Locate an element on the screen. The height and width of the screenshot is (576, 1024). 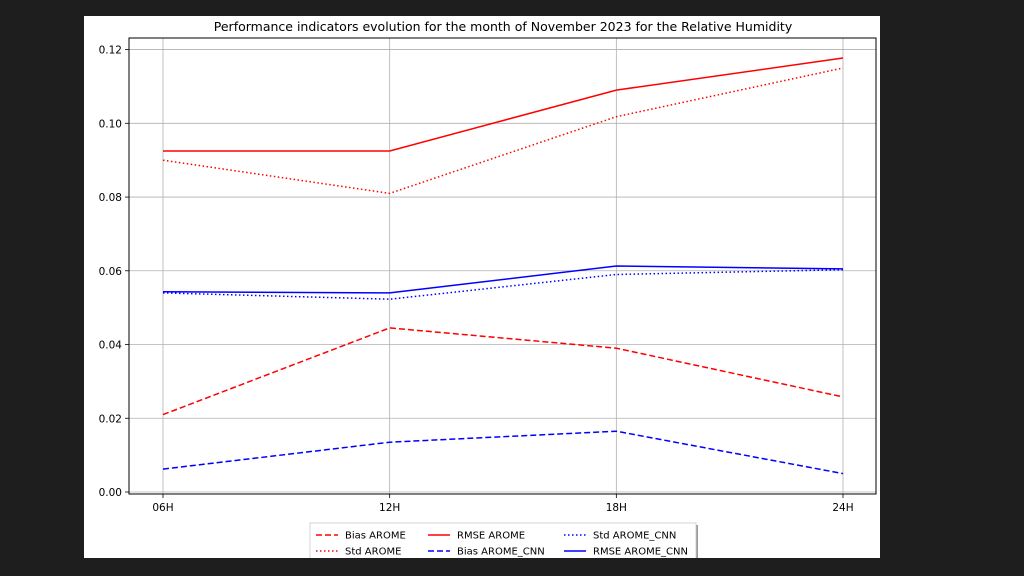
y-tick-label: 0.10 is located at coordinates (110, 124).